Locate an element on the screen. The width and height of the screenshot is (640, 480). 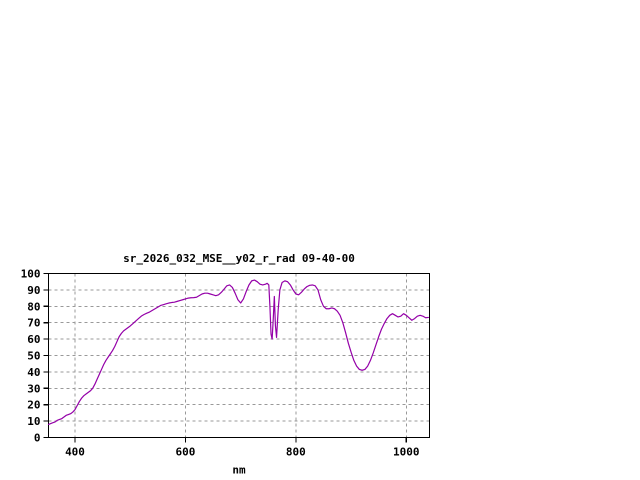
svg-text: 90 is located at coordinates (33, 290).